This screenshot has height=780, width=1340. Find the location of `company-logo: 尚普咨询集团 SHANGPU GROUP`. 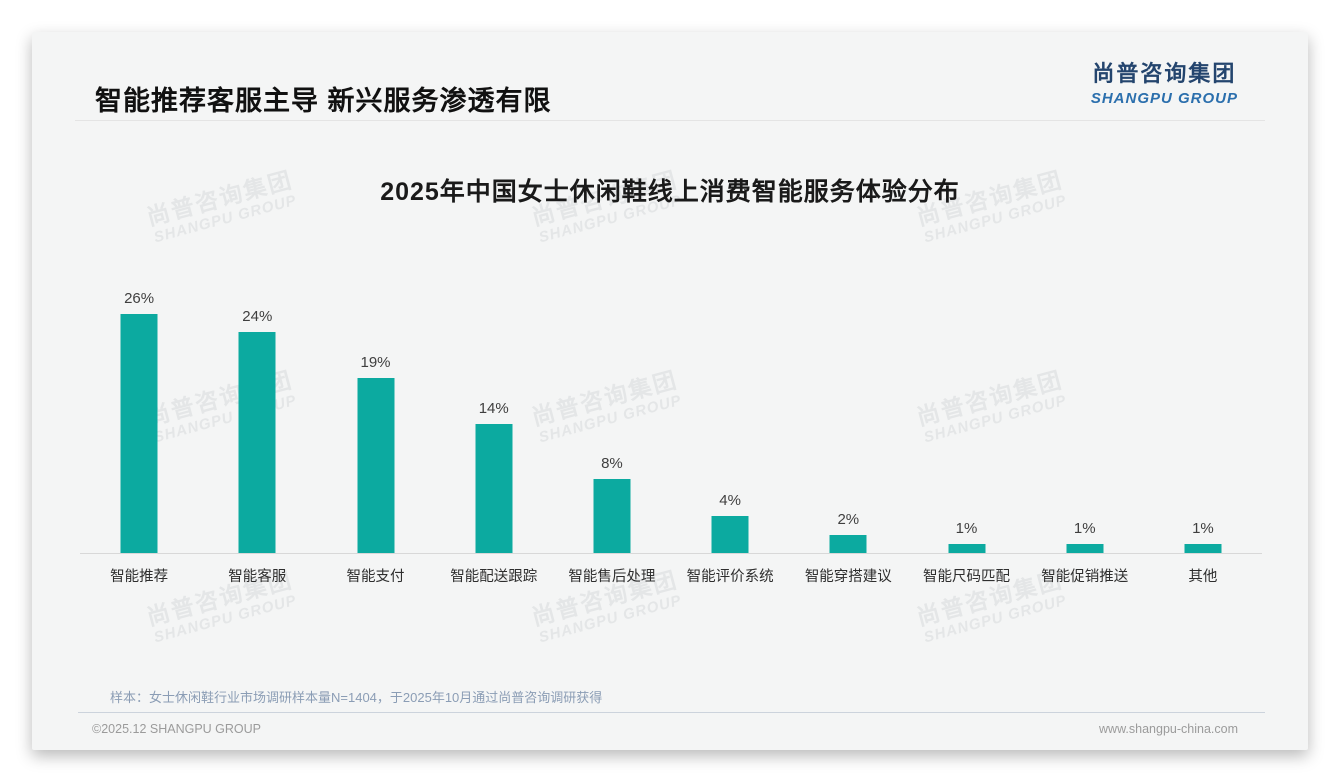

company-logo: 尚普咨询集团 SHANGPU GROUP is located at coordinates (1164, 81).